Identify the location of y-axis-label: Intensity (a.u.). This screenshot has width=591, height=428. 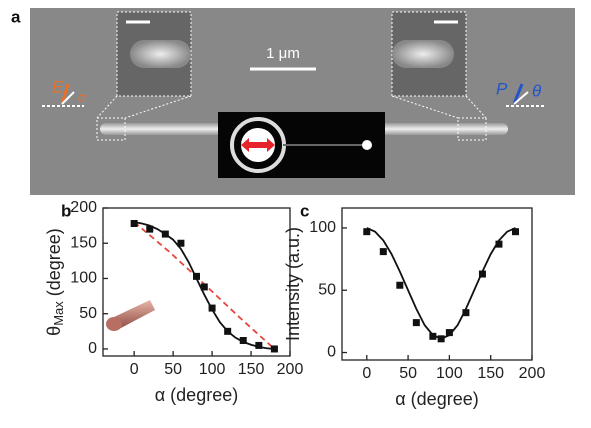
(293, 284).